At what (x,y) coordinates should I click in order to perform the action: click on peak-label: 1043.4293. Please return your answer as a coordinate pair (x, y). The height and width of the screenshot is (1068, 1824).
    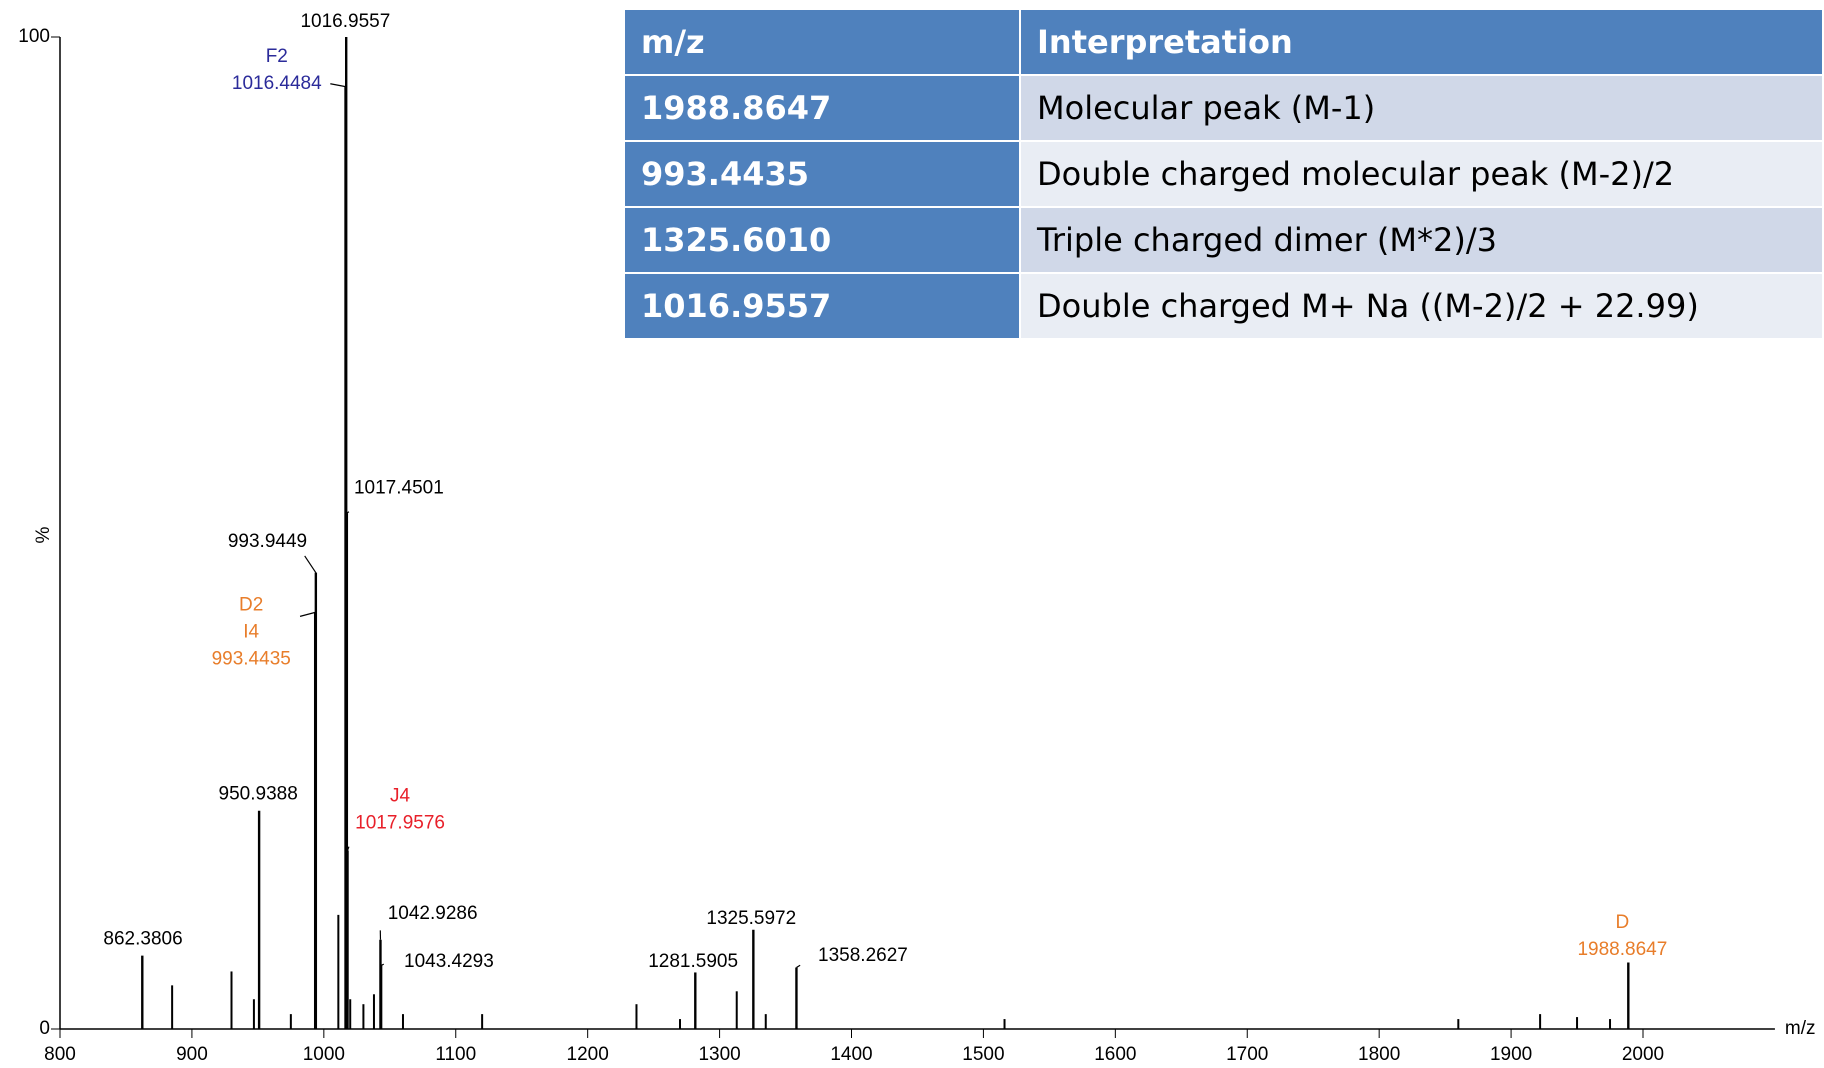
    Looking at the image, I should click on (449, 961).